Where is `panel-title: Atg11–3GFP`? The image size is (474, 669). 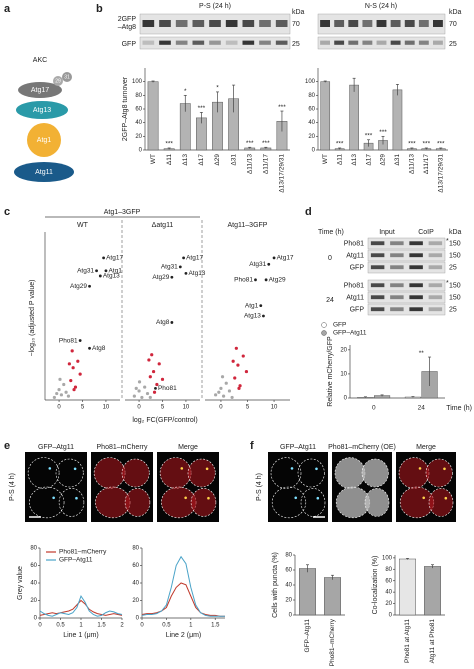 panel-title: Atg11–3GFP is located at coordinates (248, 225).